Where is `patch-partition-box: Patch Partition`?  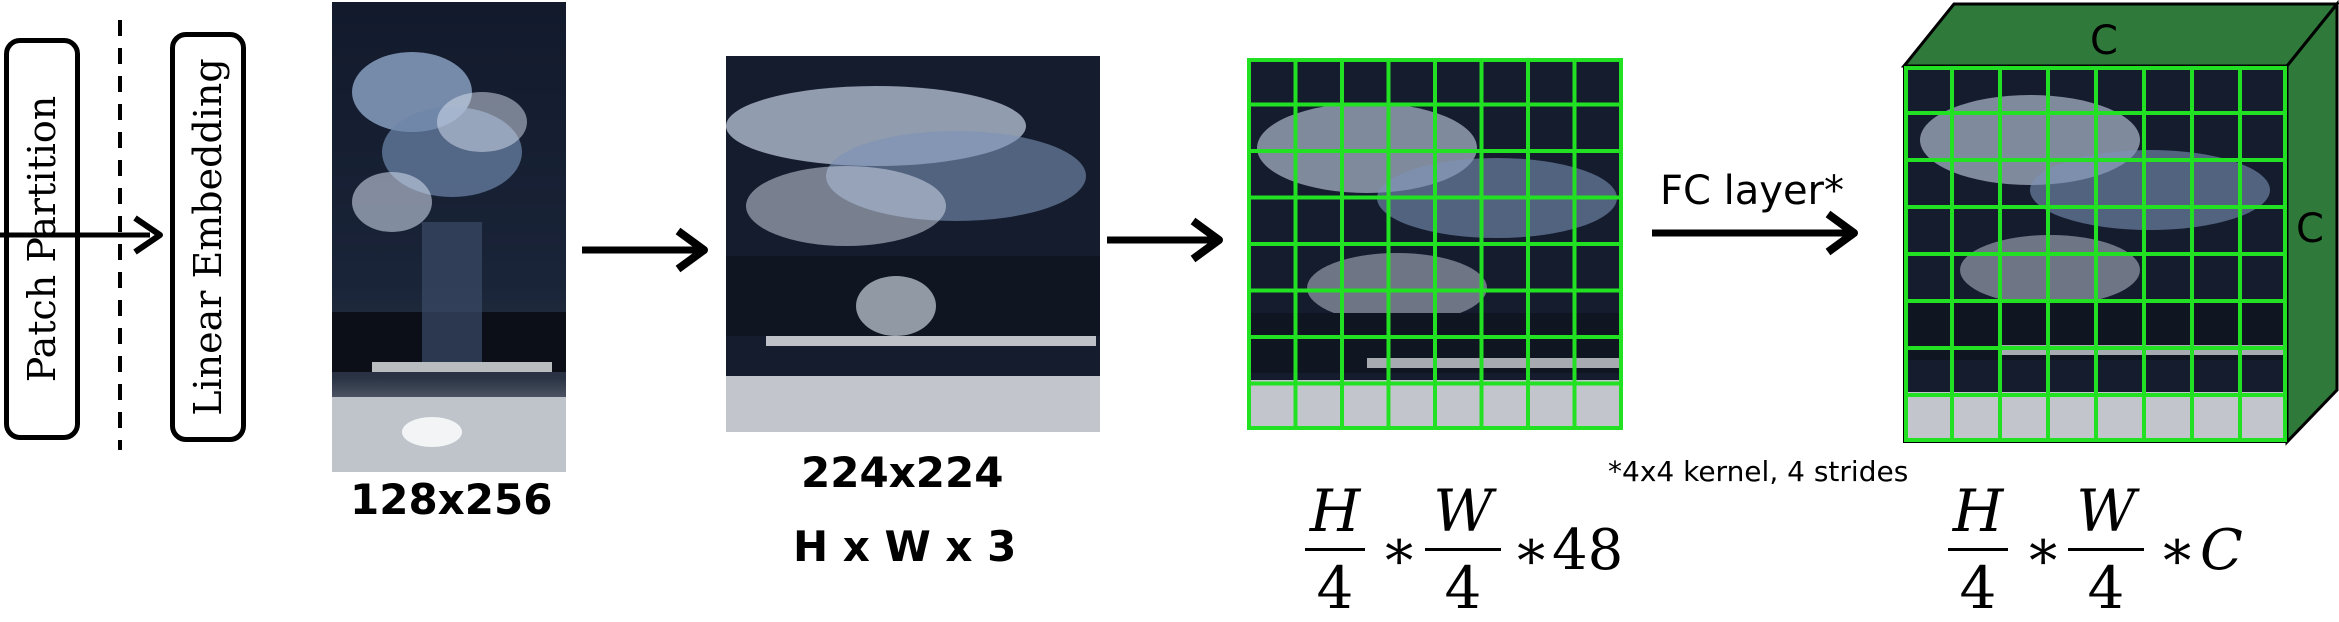 patch-partition-box: Patch Partition is located at coordinates (42, 239).